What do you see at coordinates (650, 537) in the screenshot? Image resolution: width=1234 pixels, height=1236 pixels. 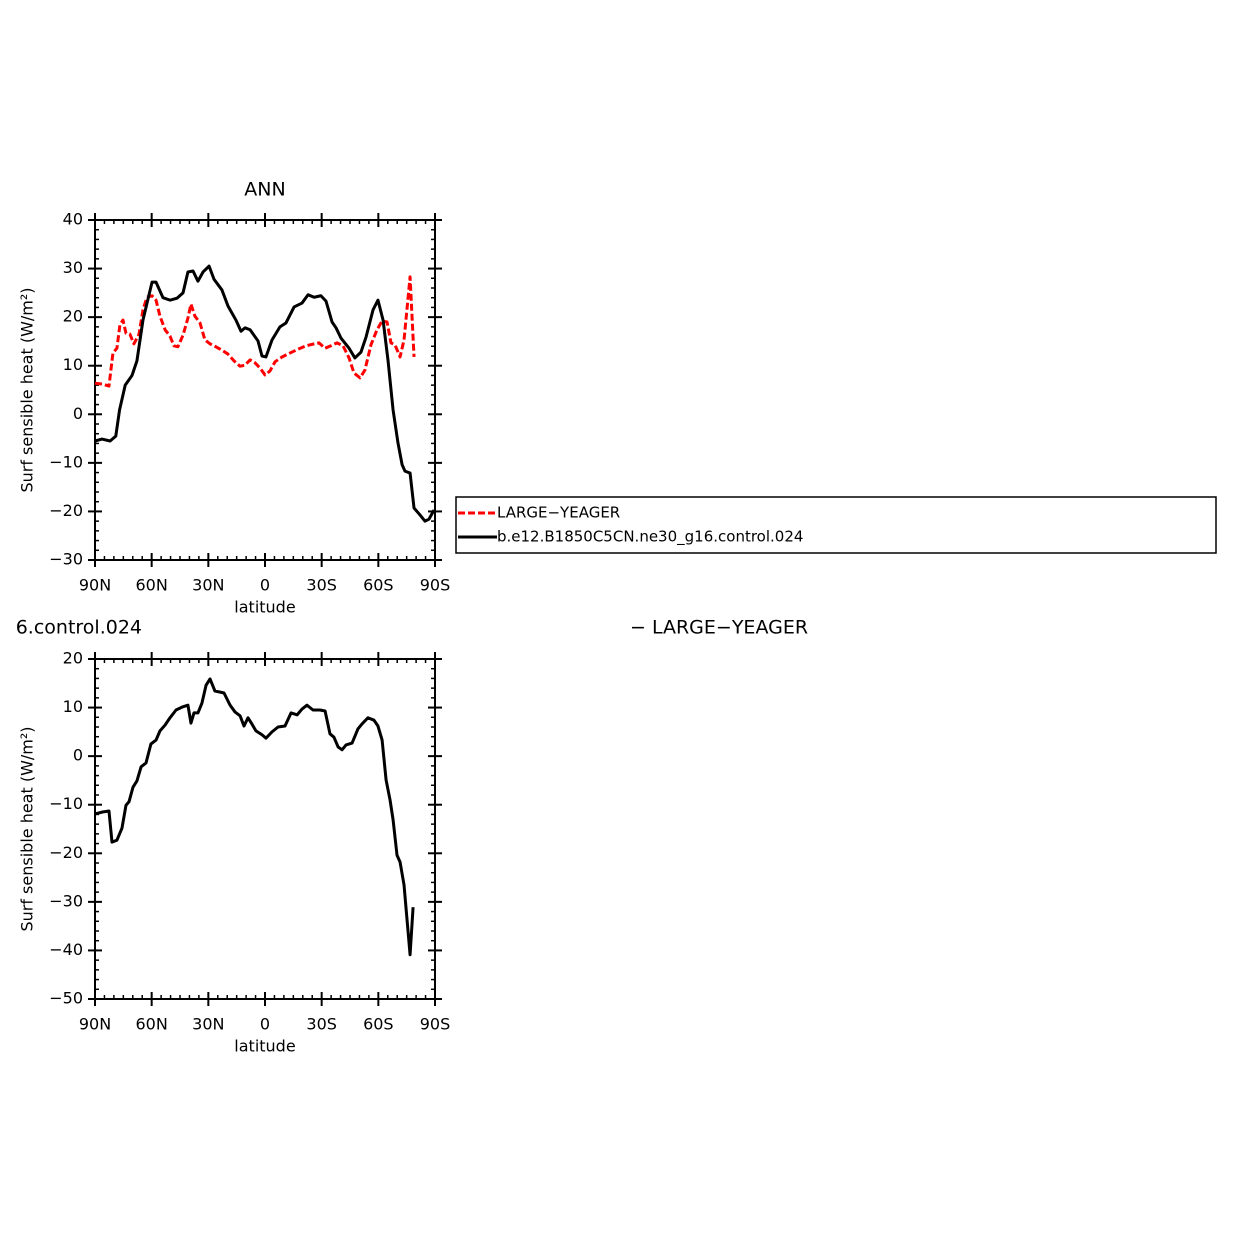 I see `legend-label: b.e12.B1850C5CN.ne30_g16.control.024` at bounding box center [650, 537].